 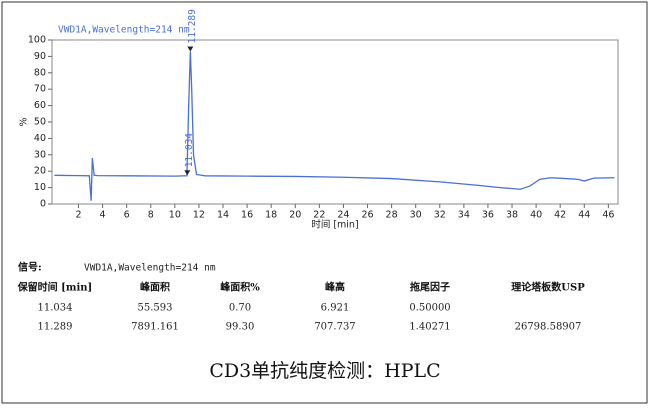 I want to click on x-tick-label: 14, so click(x=223, y=215).